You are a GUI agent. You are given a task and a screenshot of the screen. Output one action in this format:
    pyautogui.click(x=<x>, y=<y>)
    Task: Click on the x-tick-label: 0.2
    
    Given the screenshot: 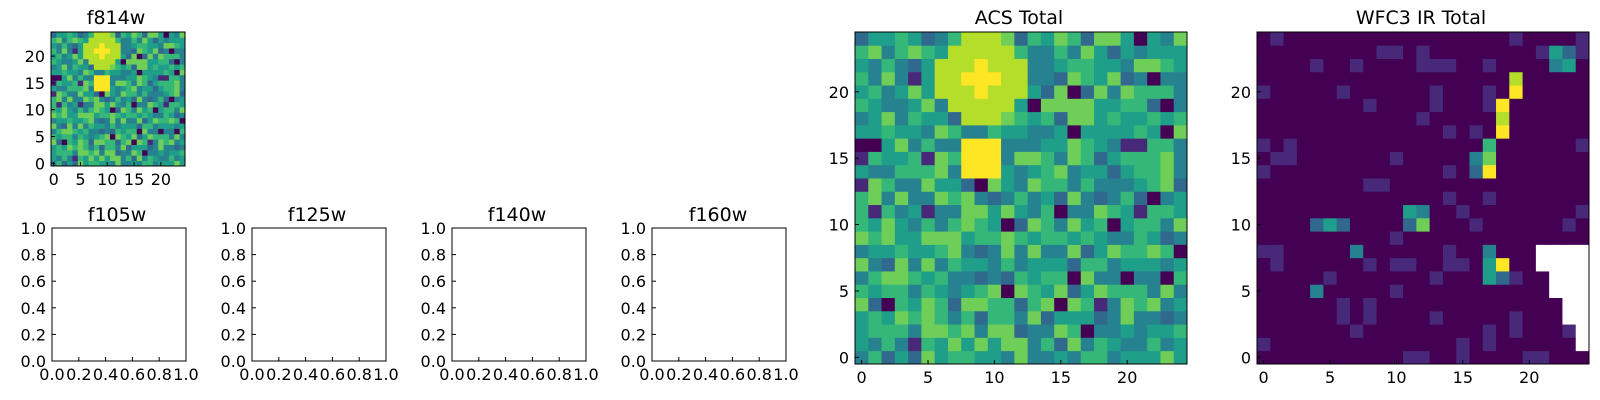 What is the action you would take?
    pyautogui.click(x=278, y=374)
    